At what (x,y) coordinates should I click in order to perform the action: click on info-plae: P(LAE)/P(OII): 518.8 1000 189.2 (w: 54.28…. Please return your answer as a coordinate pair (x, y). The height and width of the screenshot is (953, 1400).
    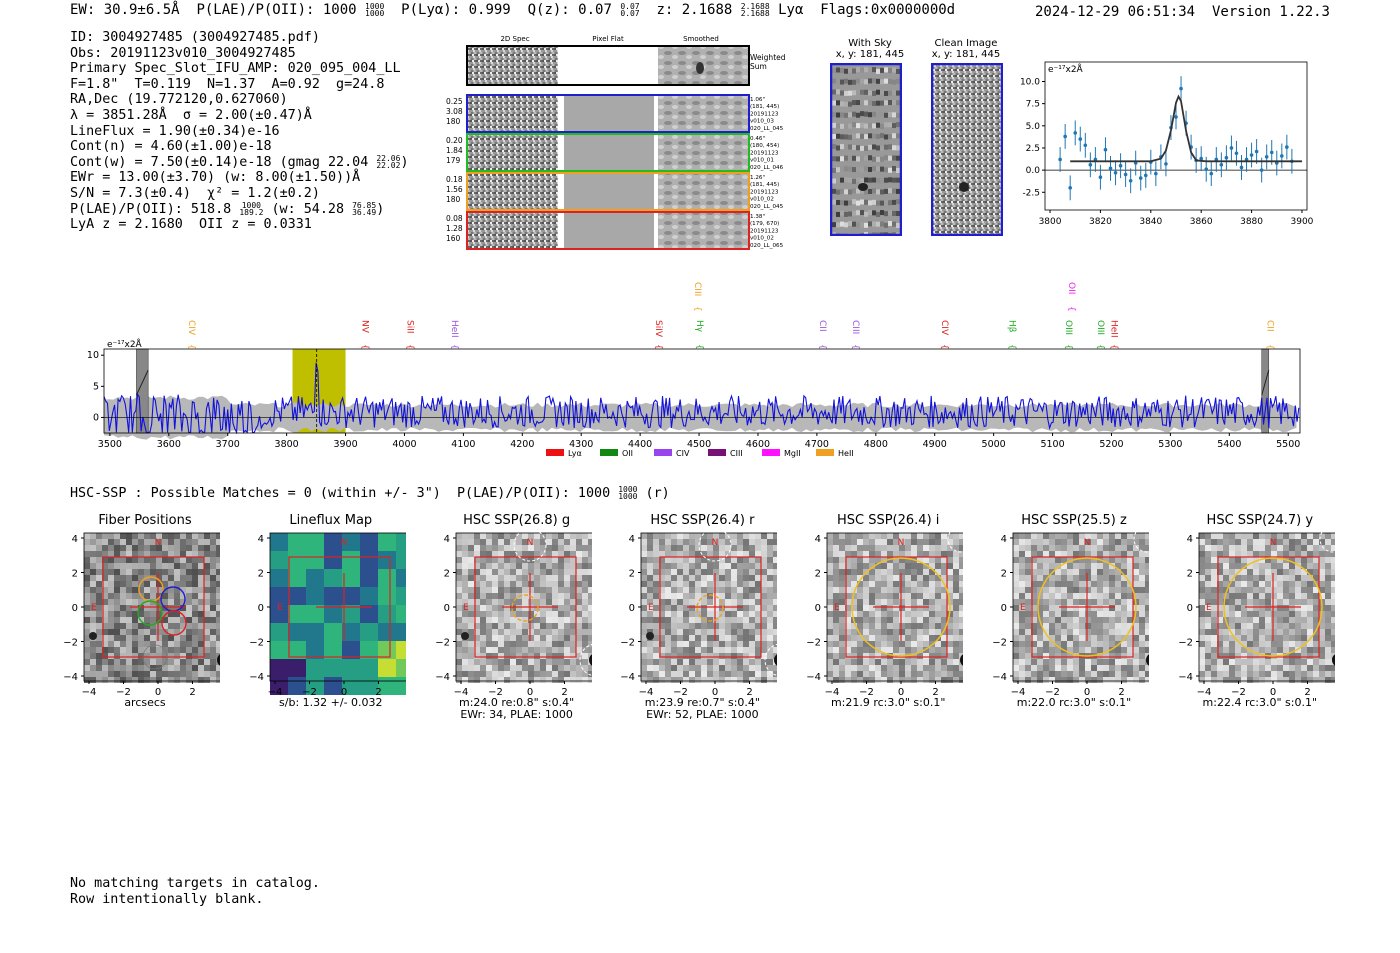
    Looking at the image, I should click on (227, 208).